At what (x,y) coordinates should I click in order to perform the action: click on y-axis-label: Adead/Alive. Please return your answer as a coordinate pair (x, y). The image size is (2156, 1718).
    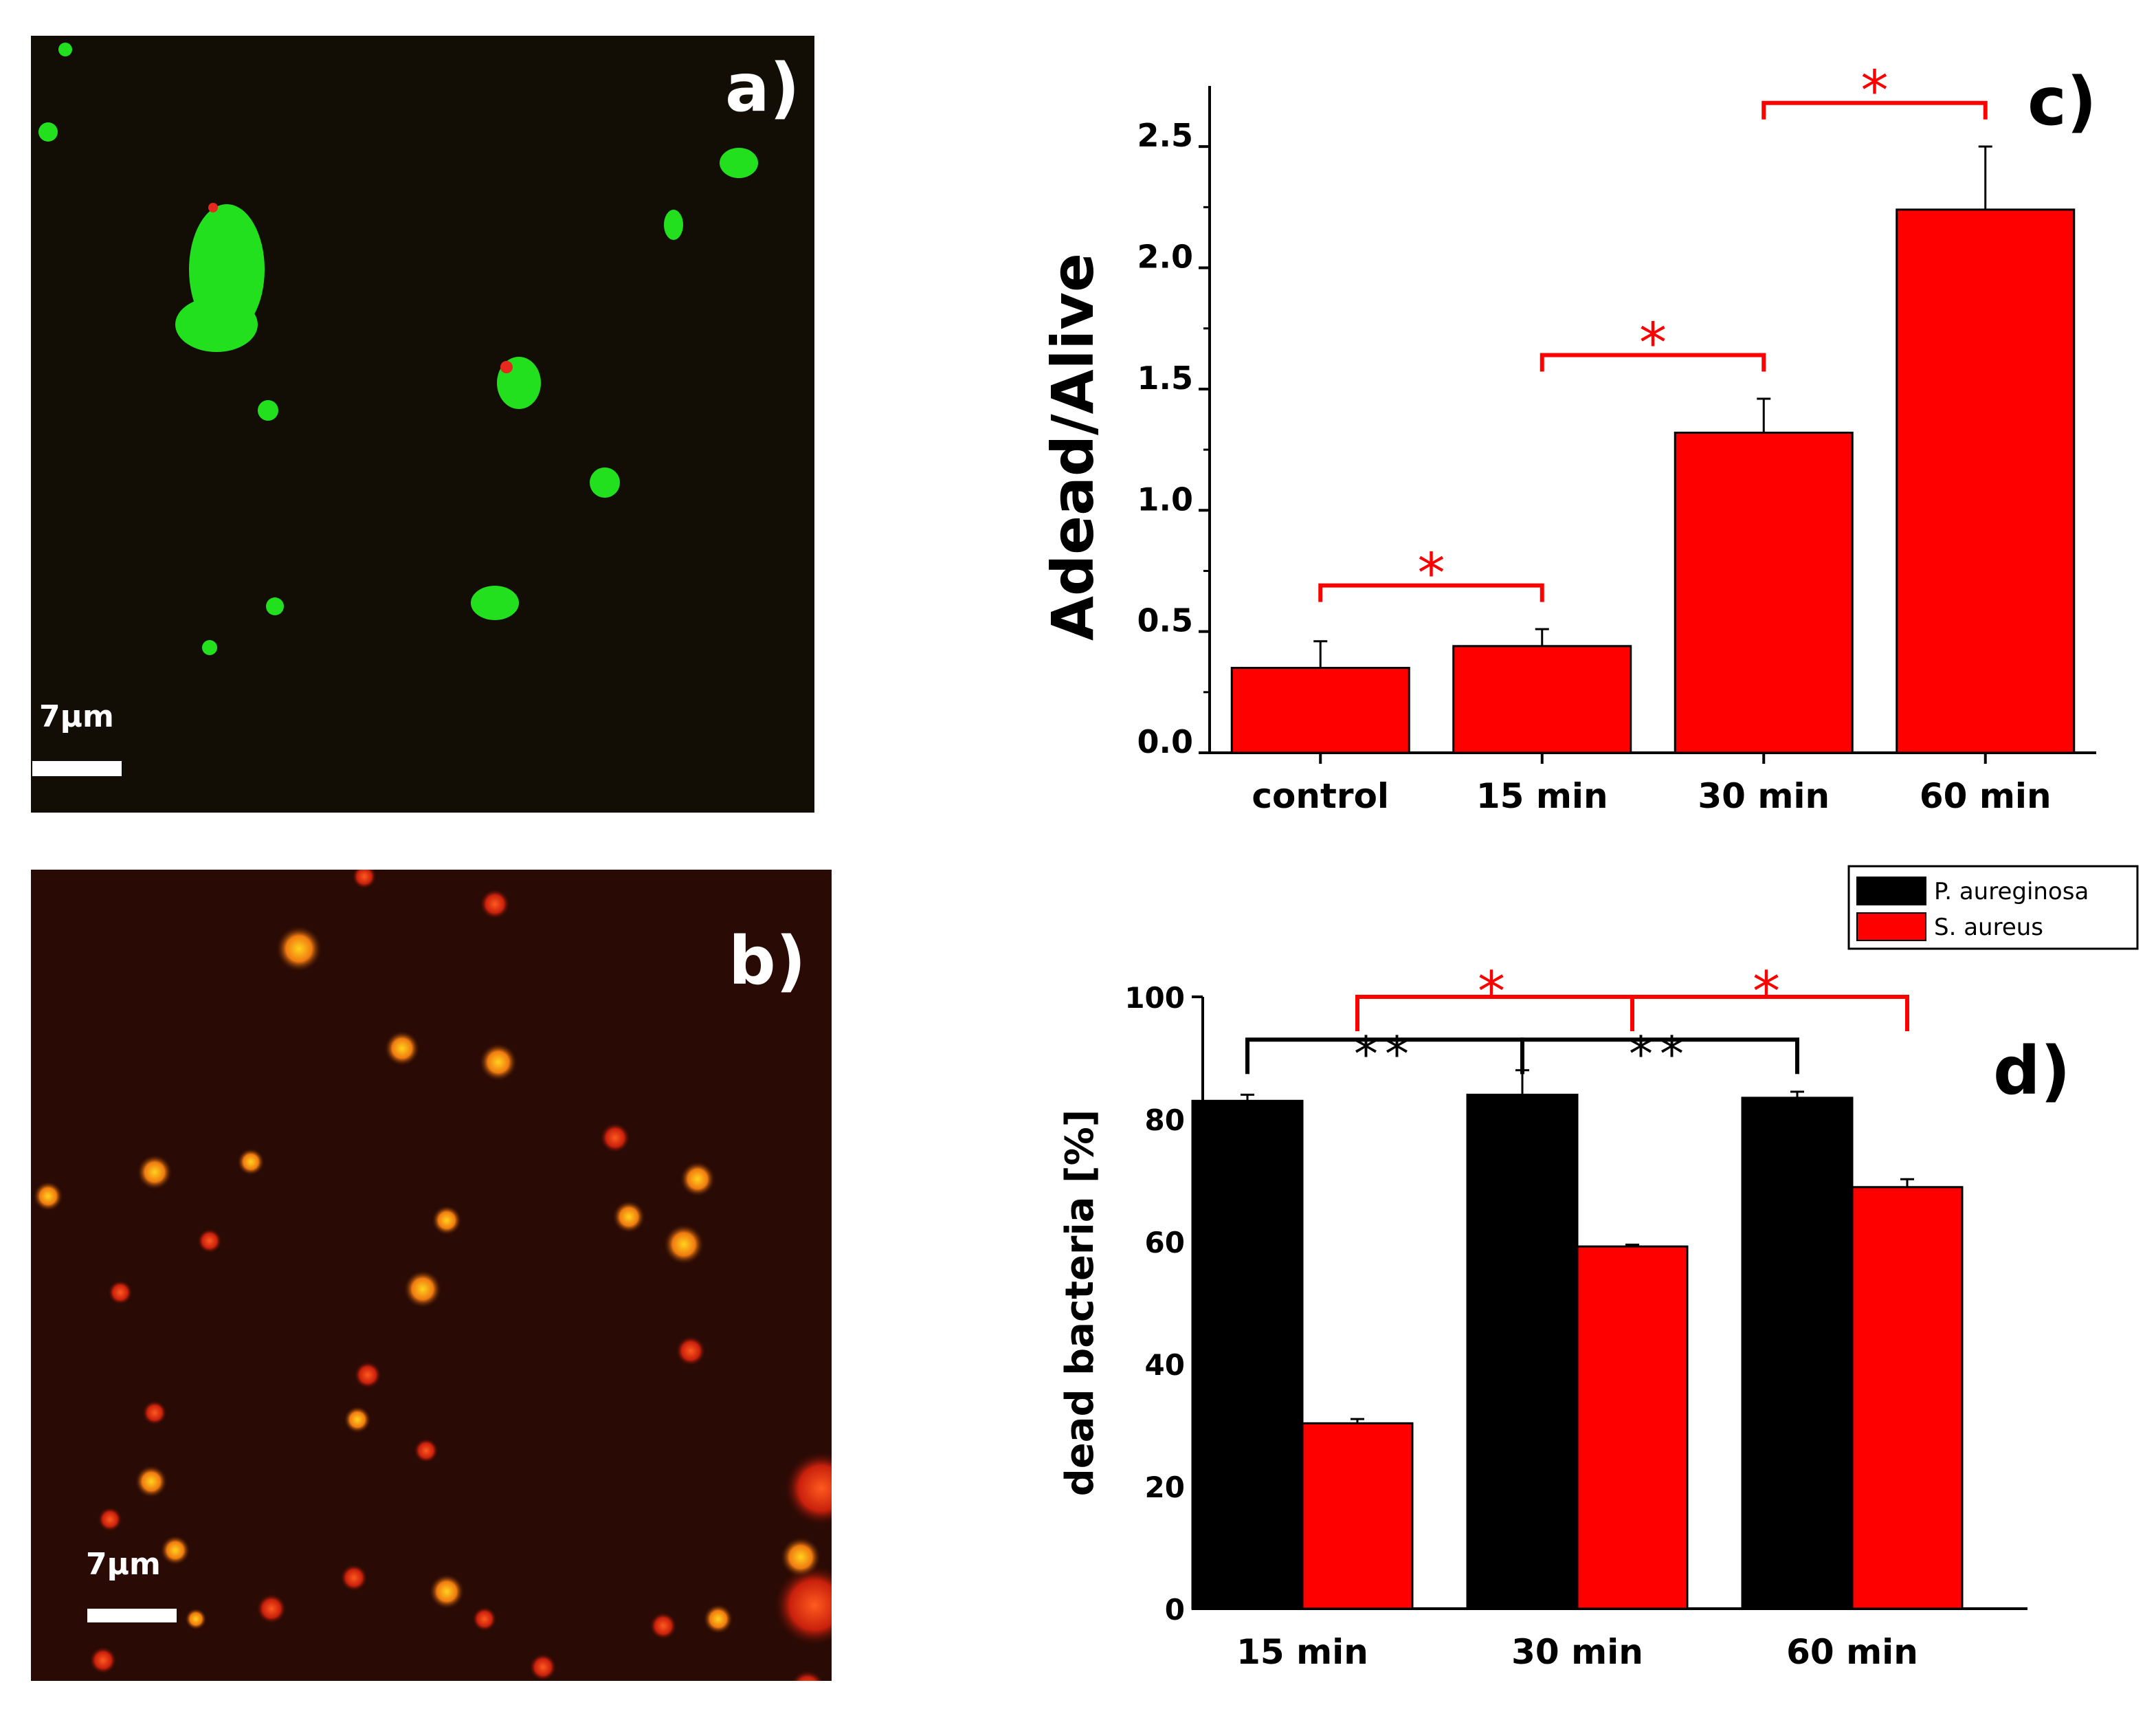
    Looking at the image, I should click on (1073, 447).